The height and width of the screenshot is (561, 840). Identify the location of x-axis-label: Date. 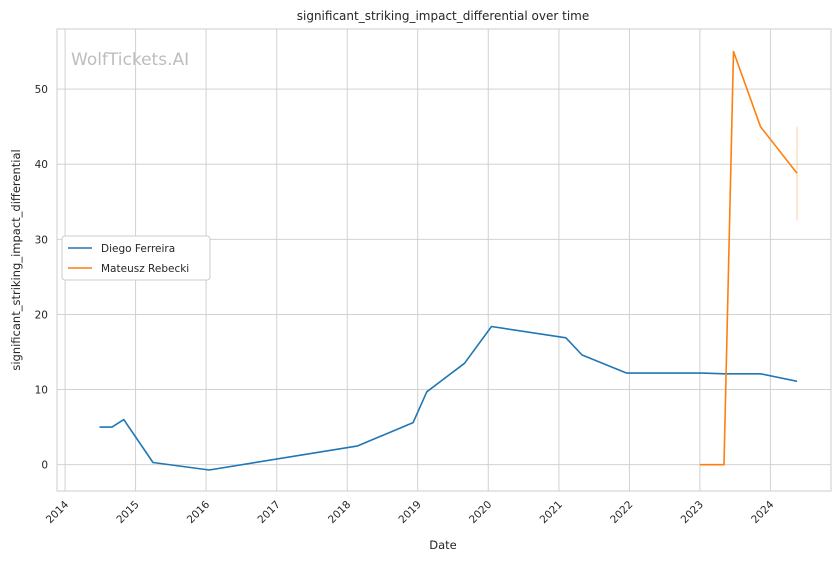
(443, 545).